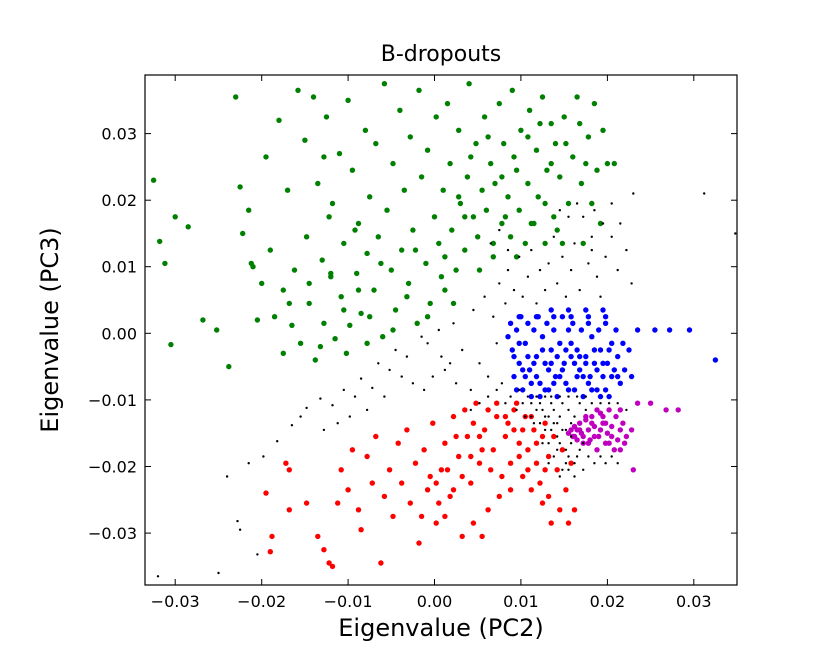 The image size is (830, 662). What do you see at coordinates (119, 200) in the screenshot?
I see `y-tick-label-5: 0.02` at bounding box center [119, 200].